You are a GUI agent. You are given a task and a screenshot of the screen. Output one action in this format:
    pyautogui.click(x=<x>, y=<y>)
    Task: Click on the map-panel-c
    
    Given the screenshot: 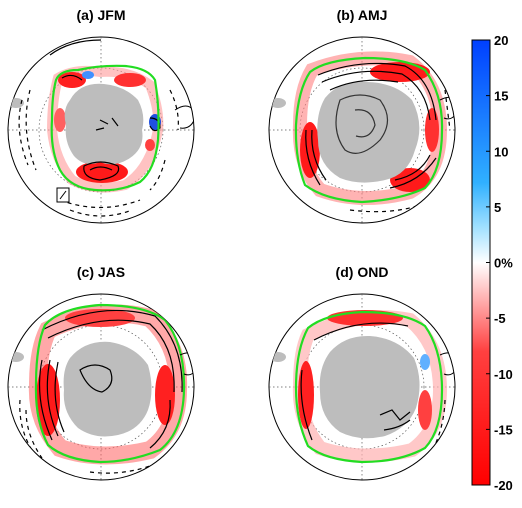 What is the action you would take?
    pyautogui.click(x=101, y=387)
    